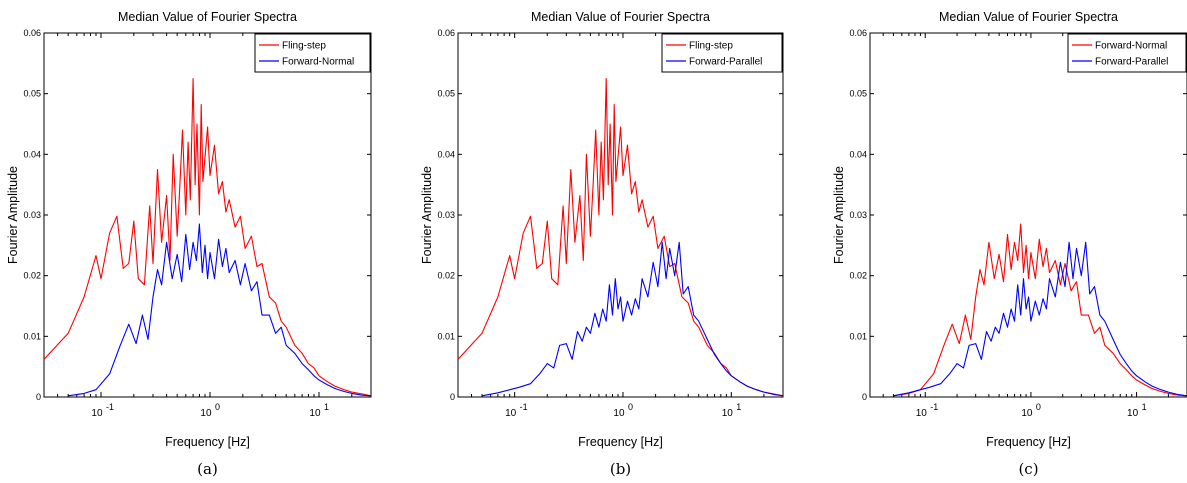 The height and width of the screenshot is (483, 1187). What do you see at coordinates (1028, 469) in the screenshot?
I see `panel-caption: (c)` at bounding box center [1028, 469].